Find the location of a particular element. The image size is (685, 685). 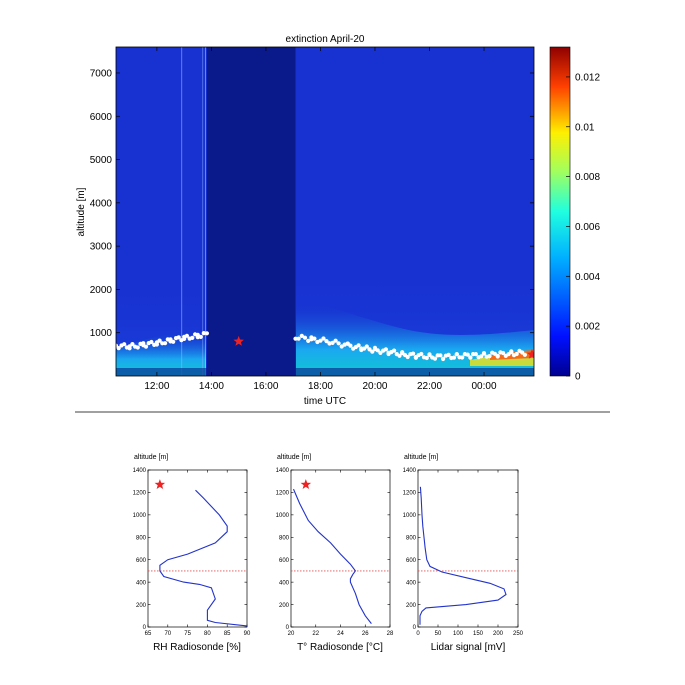

panel-x-tick-label: 28 is located at coordinates (390, 634).